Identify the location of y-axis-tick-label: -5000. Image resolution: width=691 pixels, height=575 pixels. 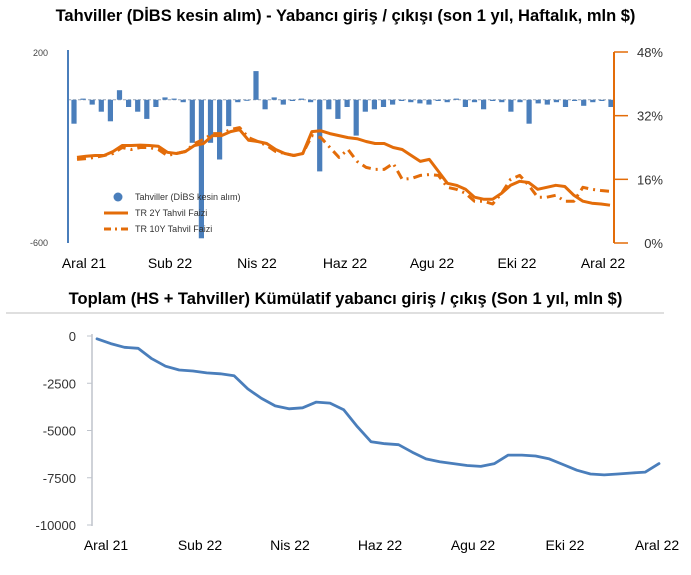
(59, 431).